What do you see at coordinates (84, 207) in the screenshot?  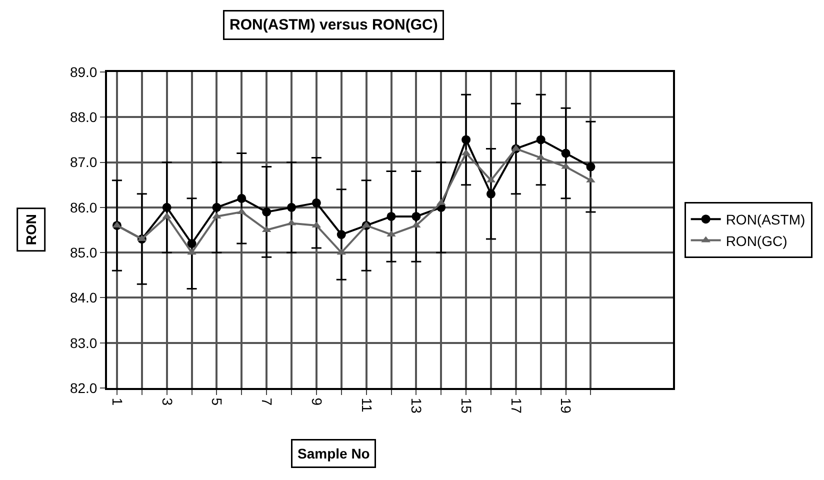 I see `y-tick-label: 86.0` at bounding box center [84, 207].